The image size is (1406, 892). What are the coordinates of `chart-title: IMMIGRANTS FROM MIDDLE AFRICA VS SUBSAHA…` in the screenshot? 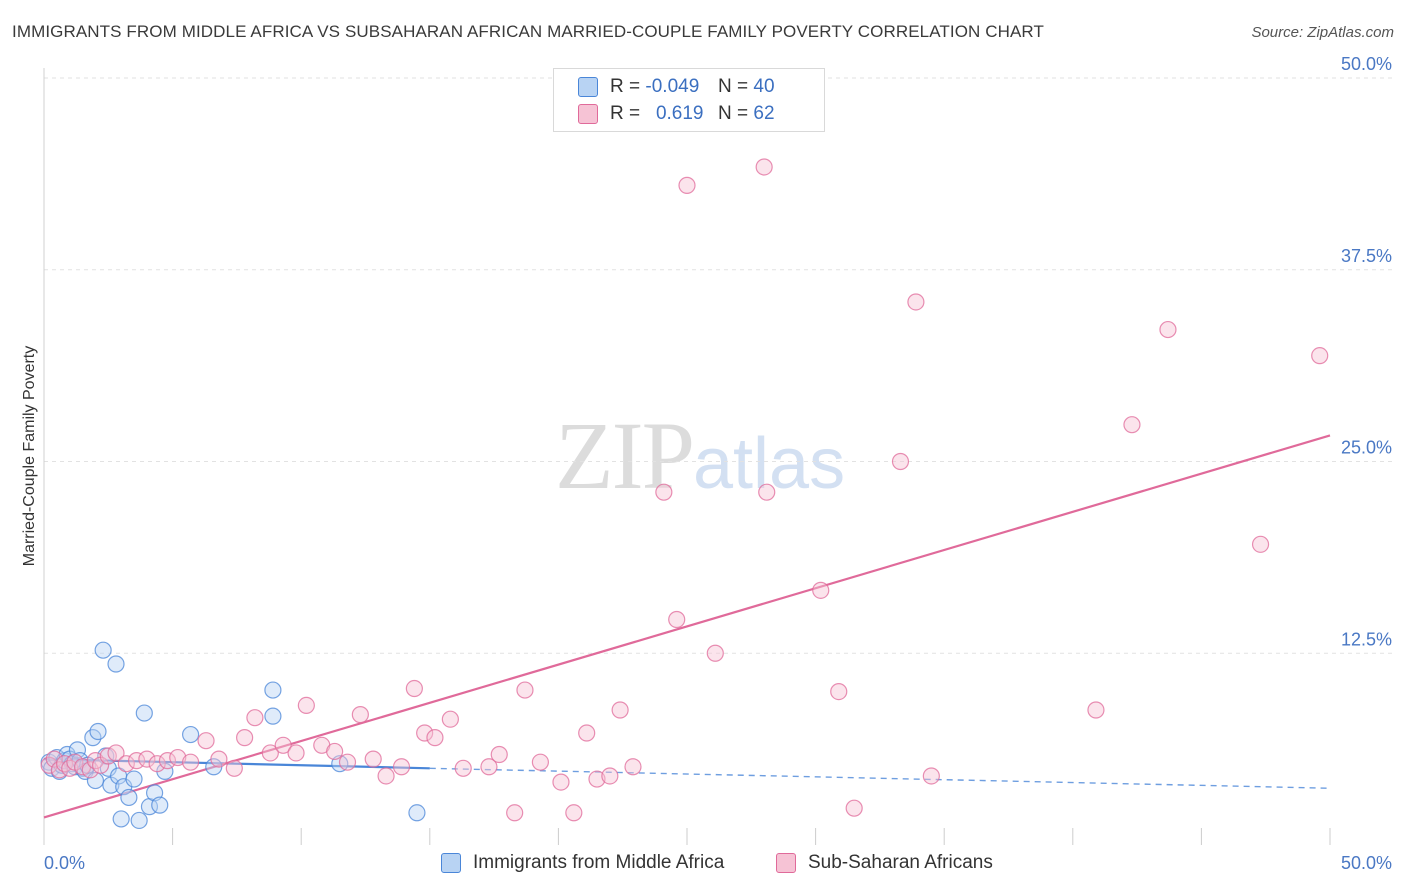 It's located at (528, 31).